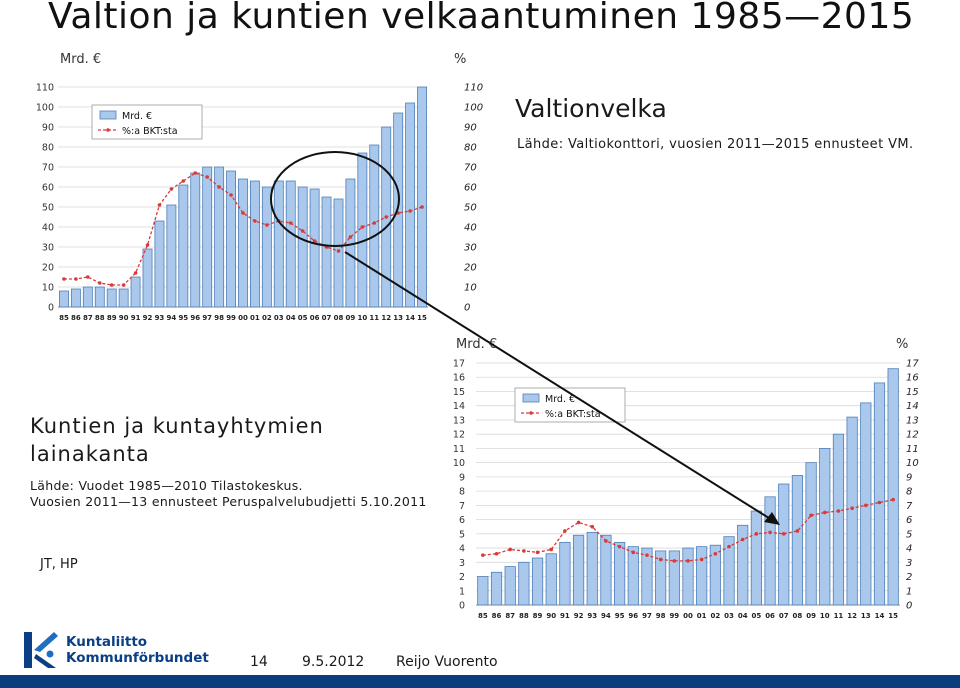 The image size is (960, 688). I want to click on x-tick: 92, so click(148, 318).